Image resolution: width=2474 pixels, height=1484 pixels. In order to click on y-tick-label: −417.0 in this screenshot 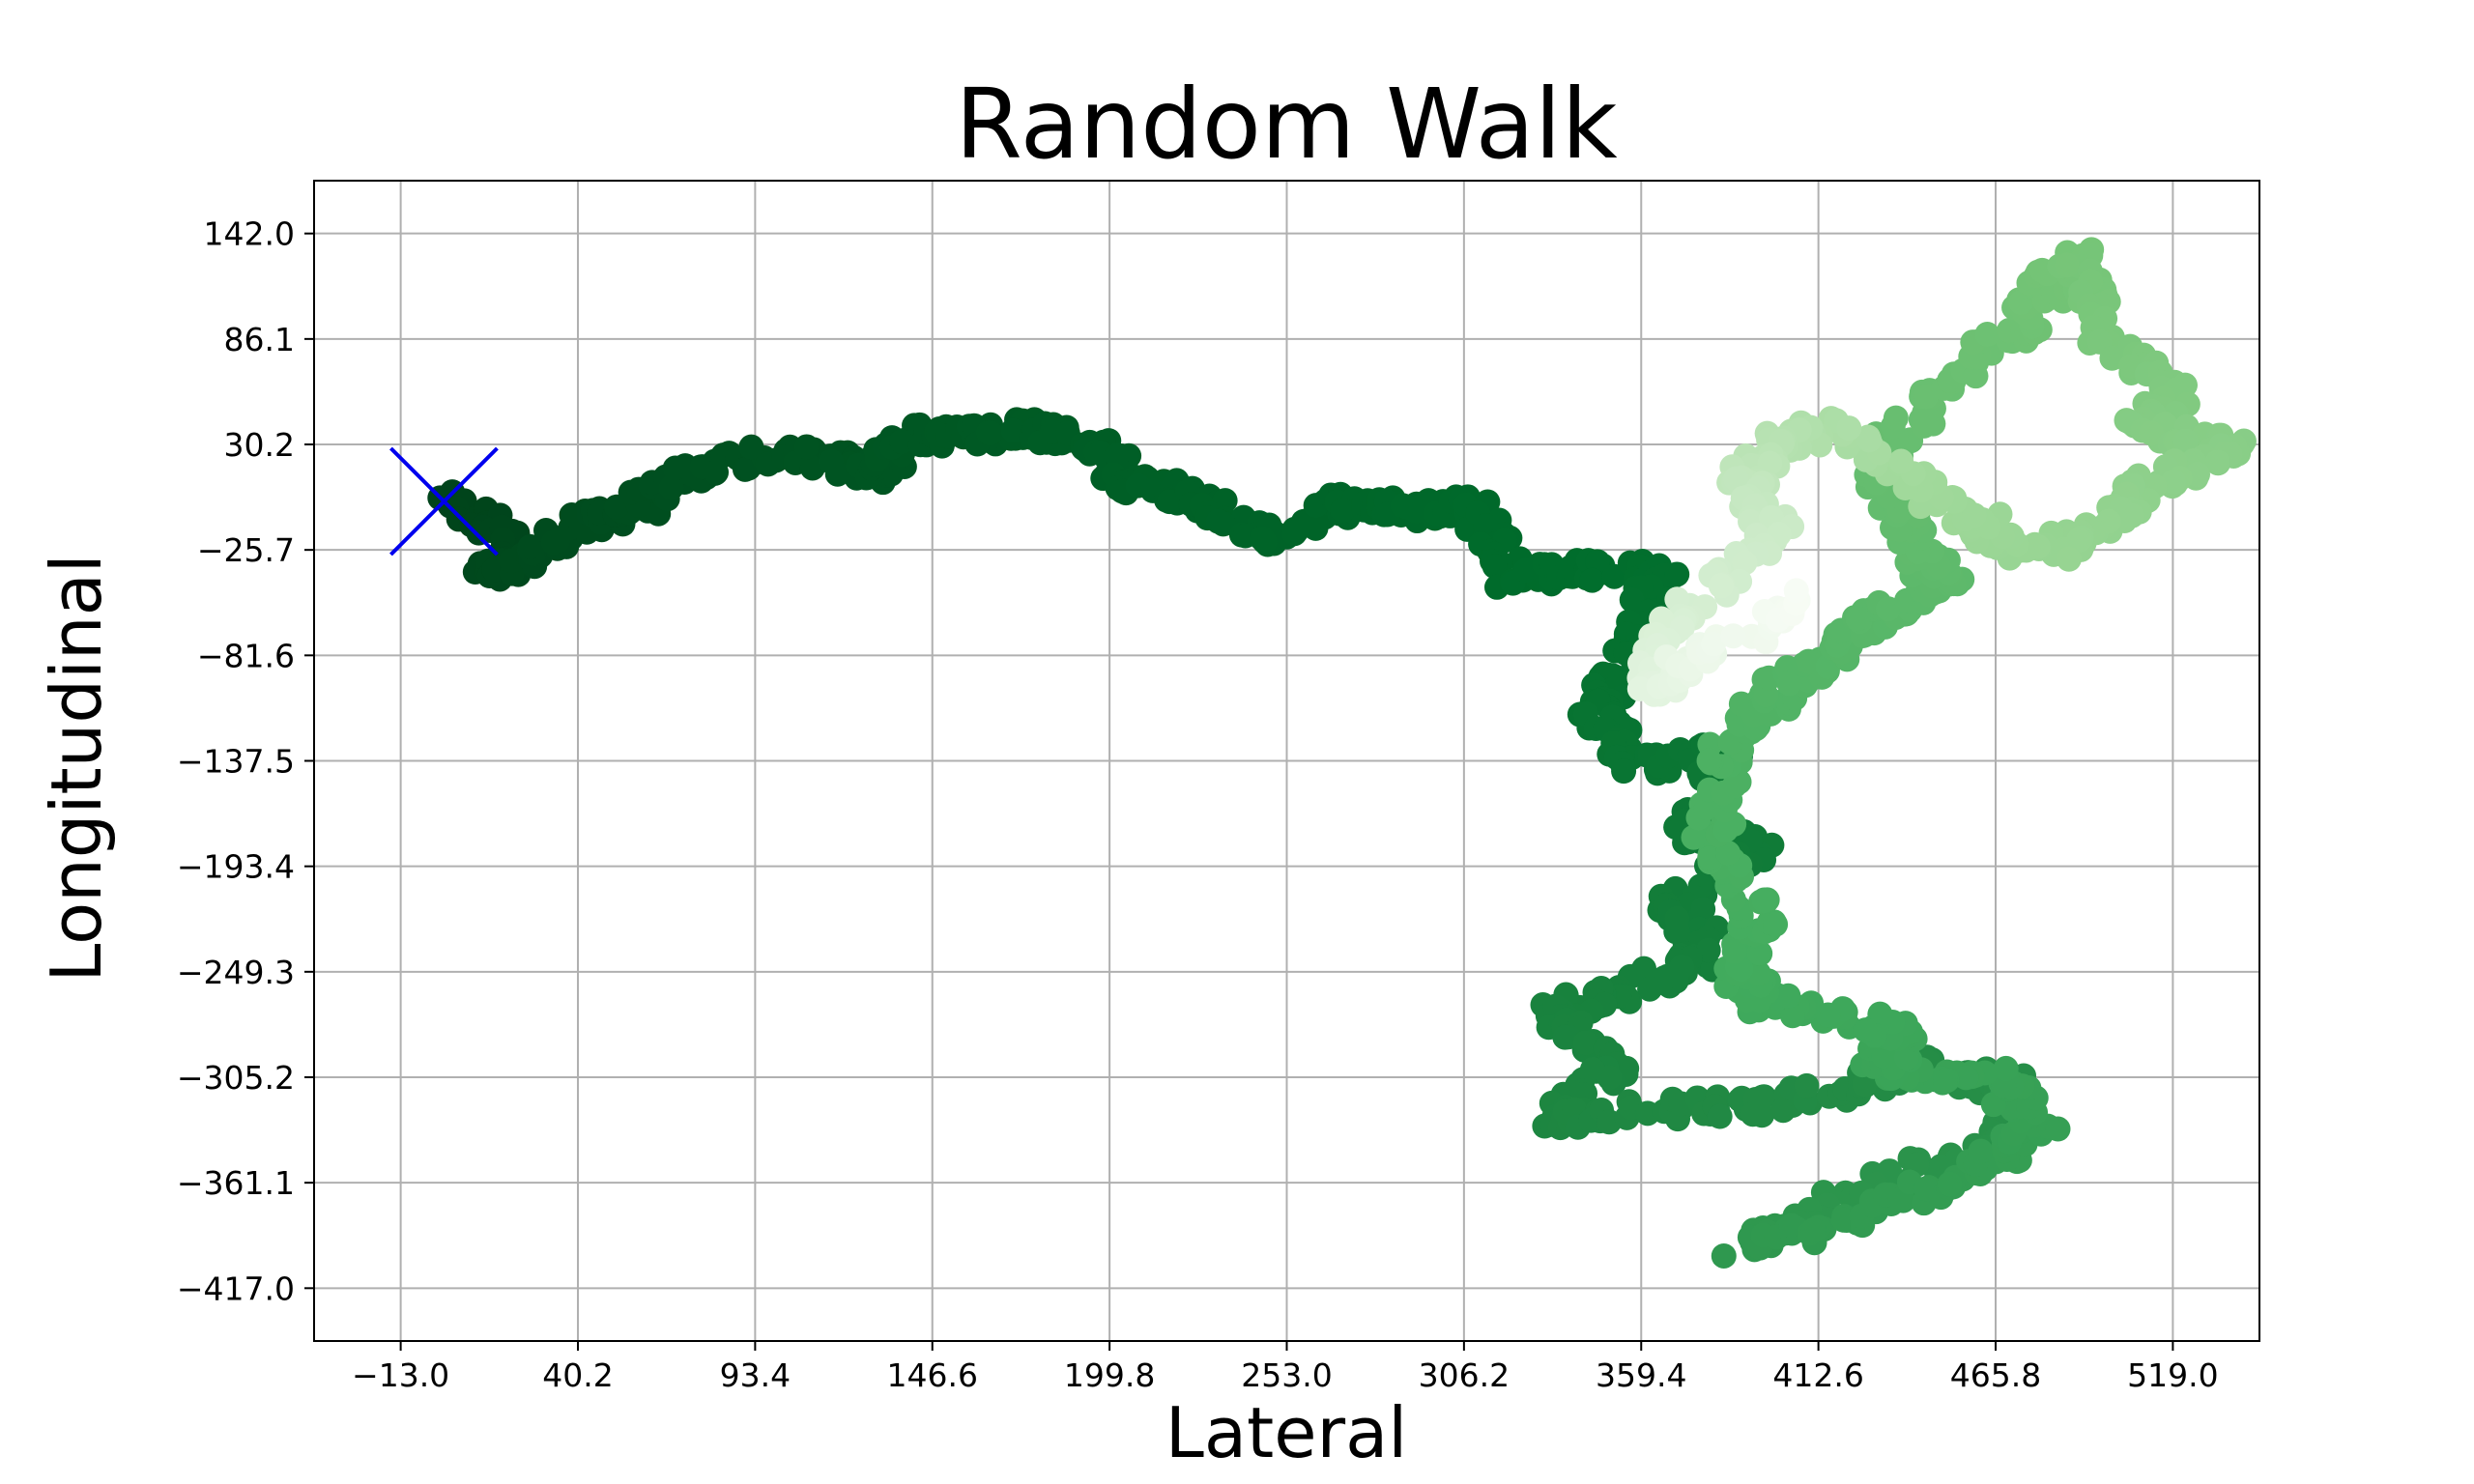, I will do `click(236, 1289)`.